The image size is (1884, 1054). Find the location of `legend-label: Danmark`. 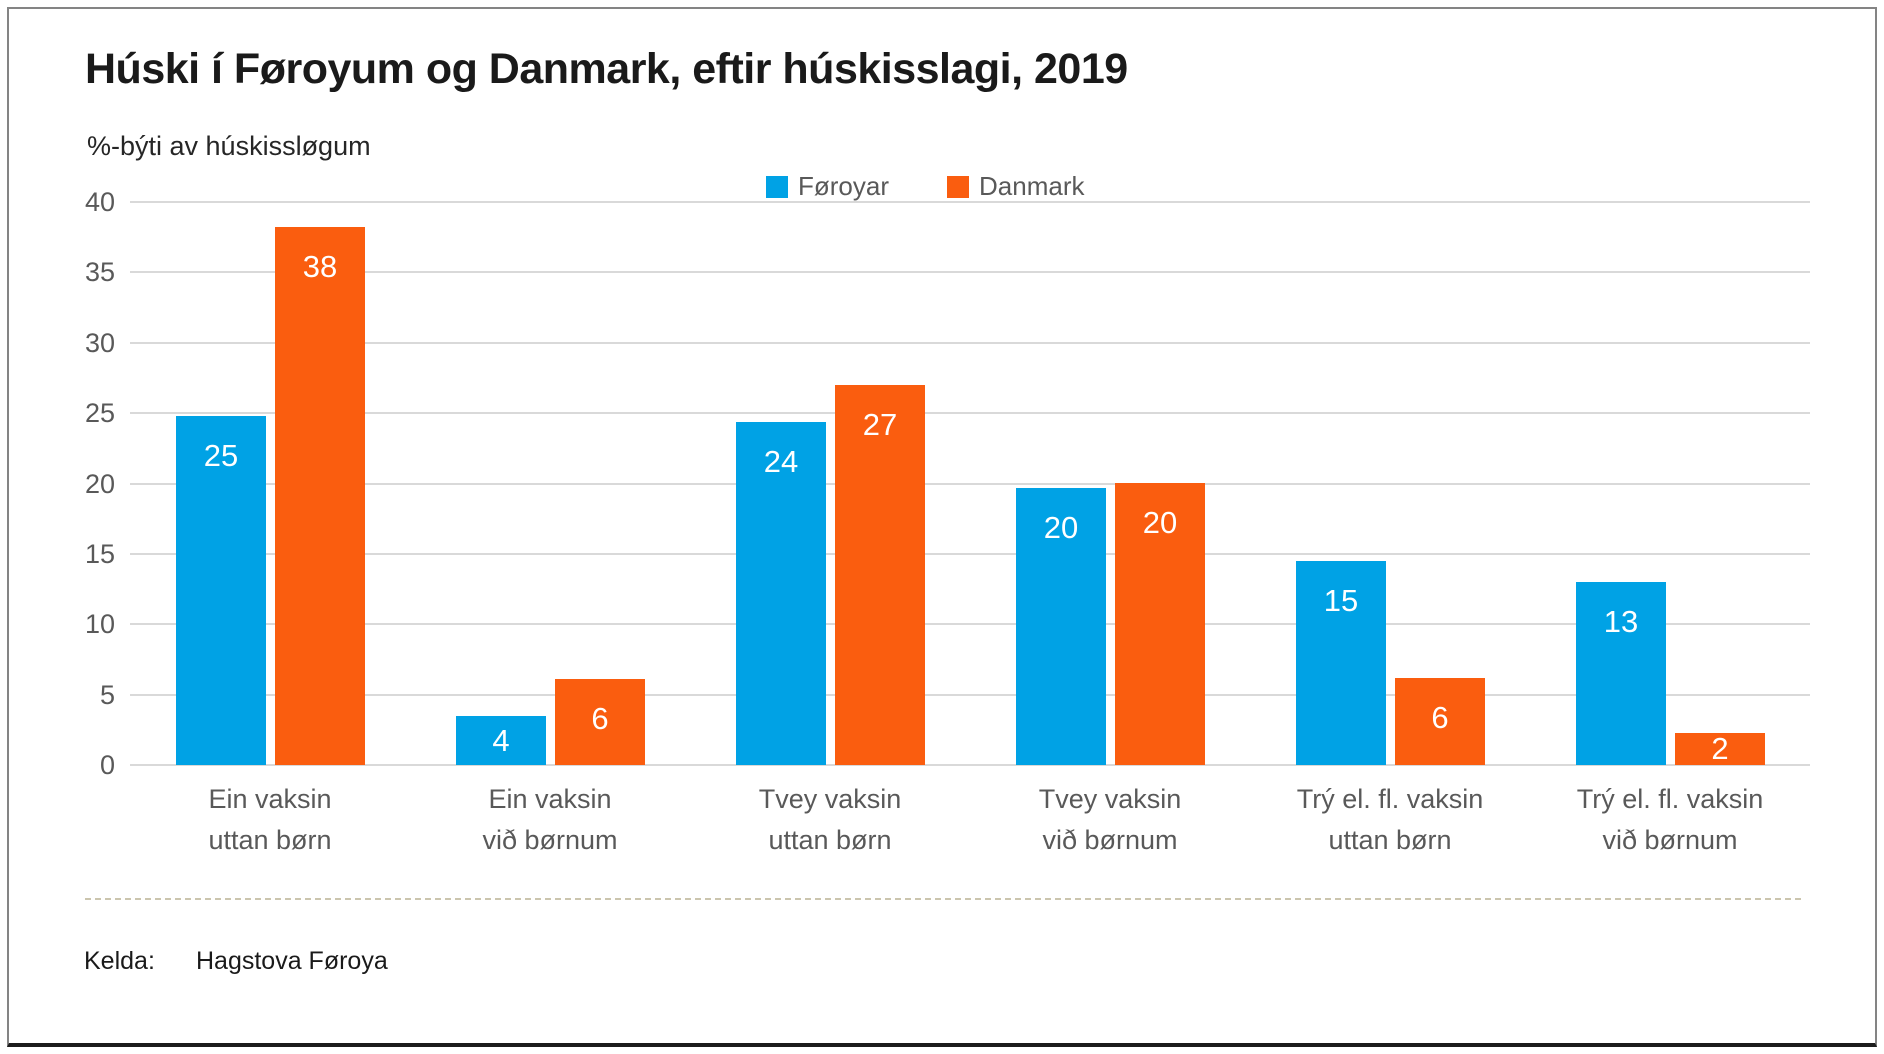

legend-label: Danmark is located at coordinates (1032, 186).